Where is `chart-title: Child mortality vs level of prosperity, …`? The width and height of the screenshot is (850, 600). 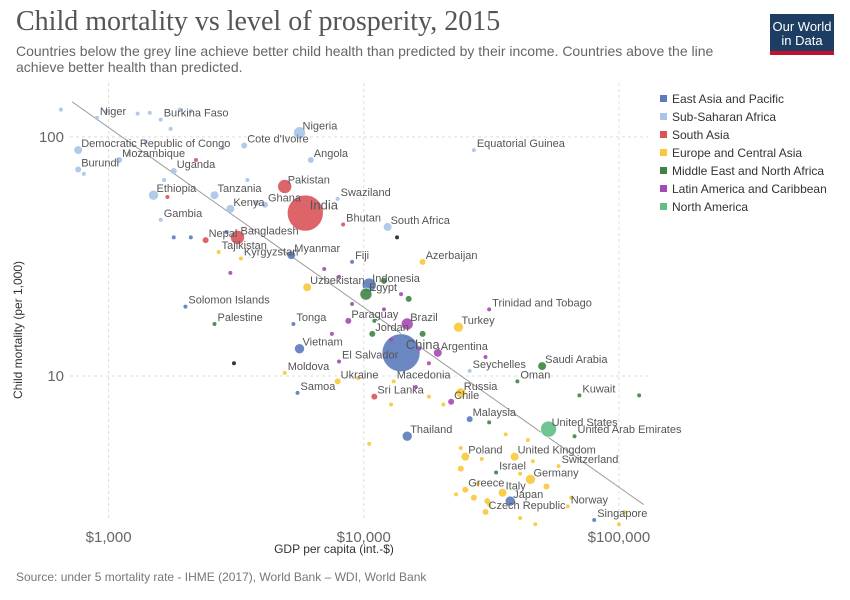 chart-title: Child mortality vs level of prosperity, … is located at coordinates (258, 21).